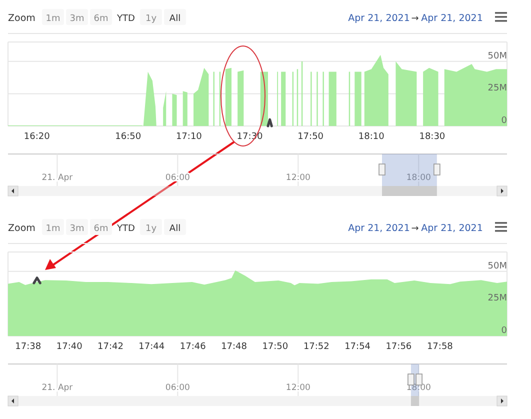 This screenshot has height=419, width=531. I want to click on x-tick-label: 17:40, so click(69, 347).